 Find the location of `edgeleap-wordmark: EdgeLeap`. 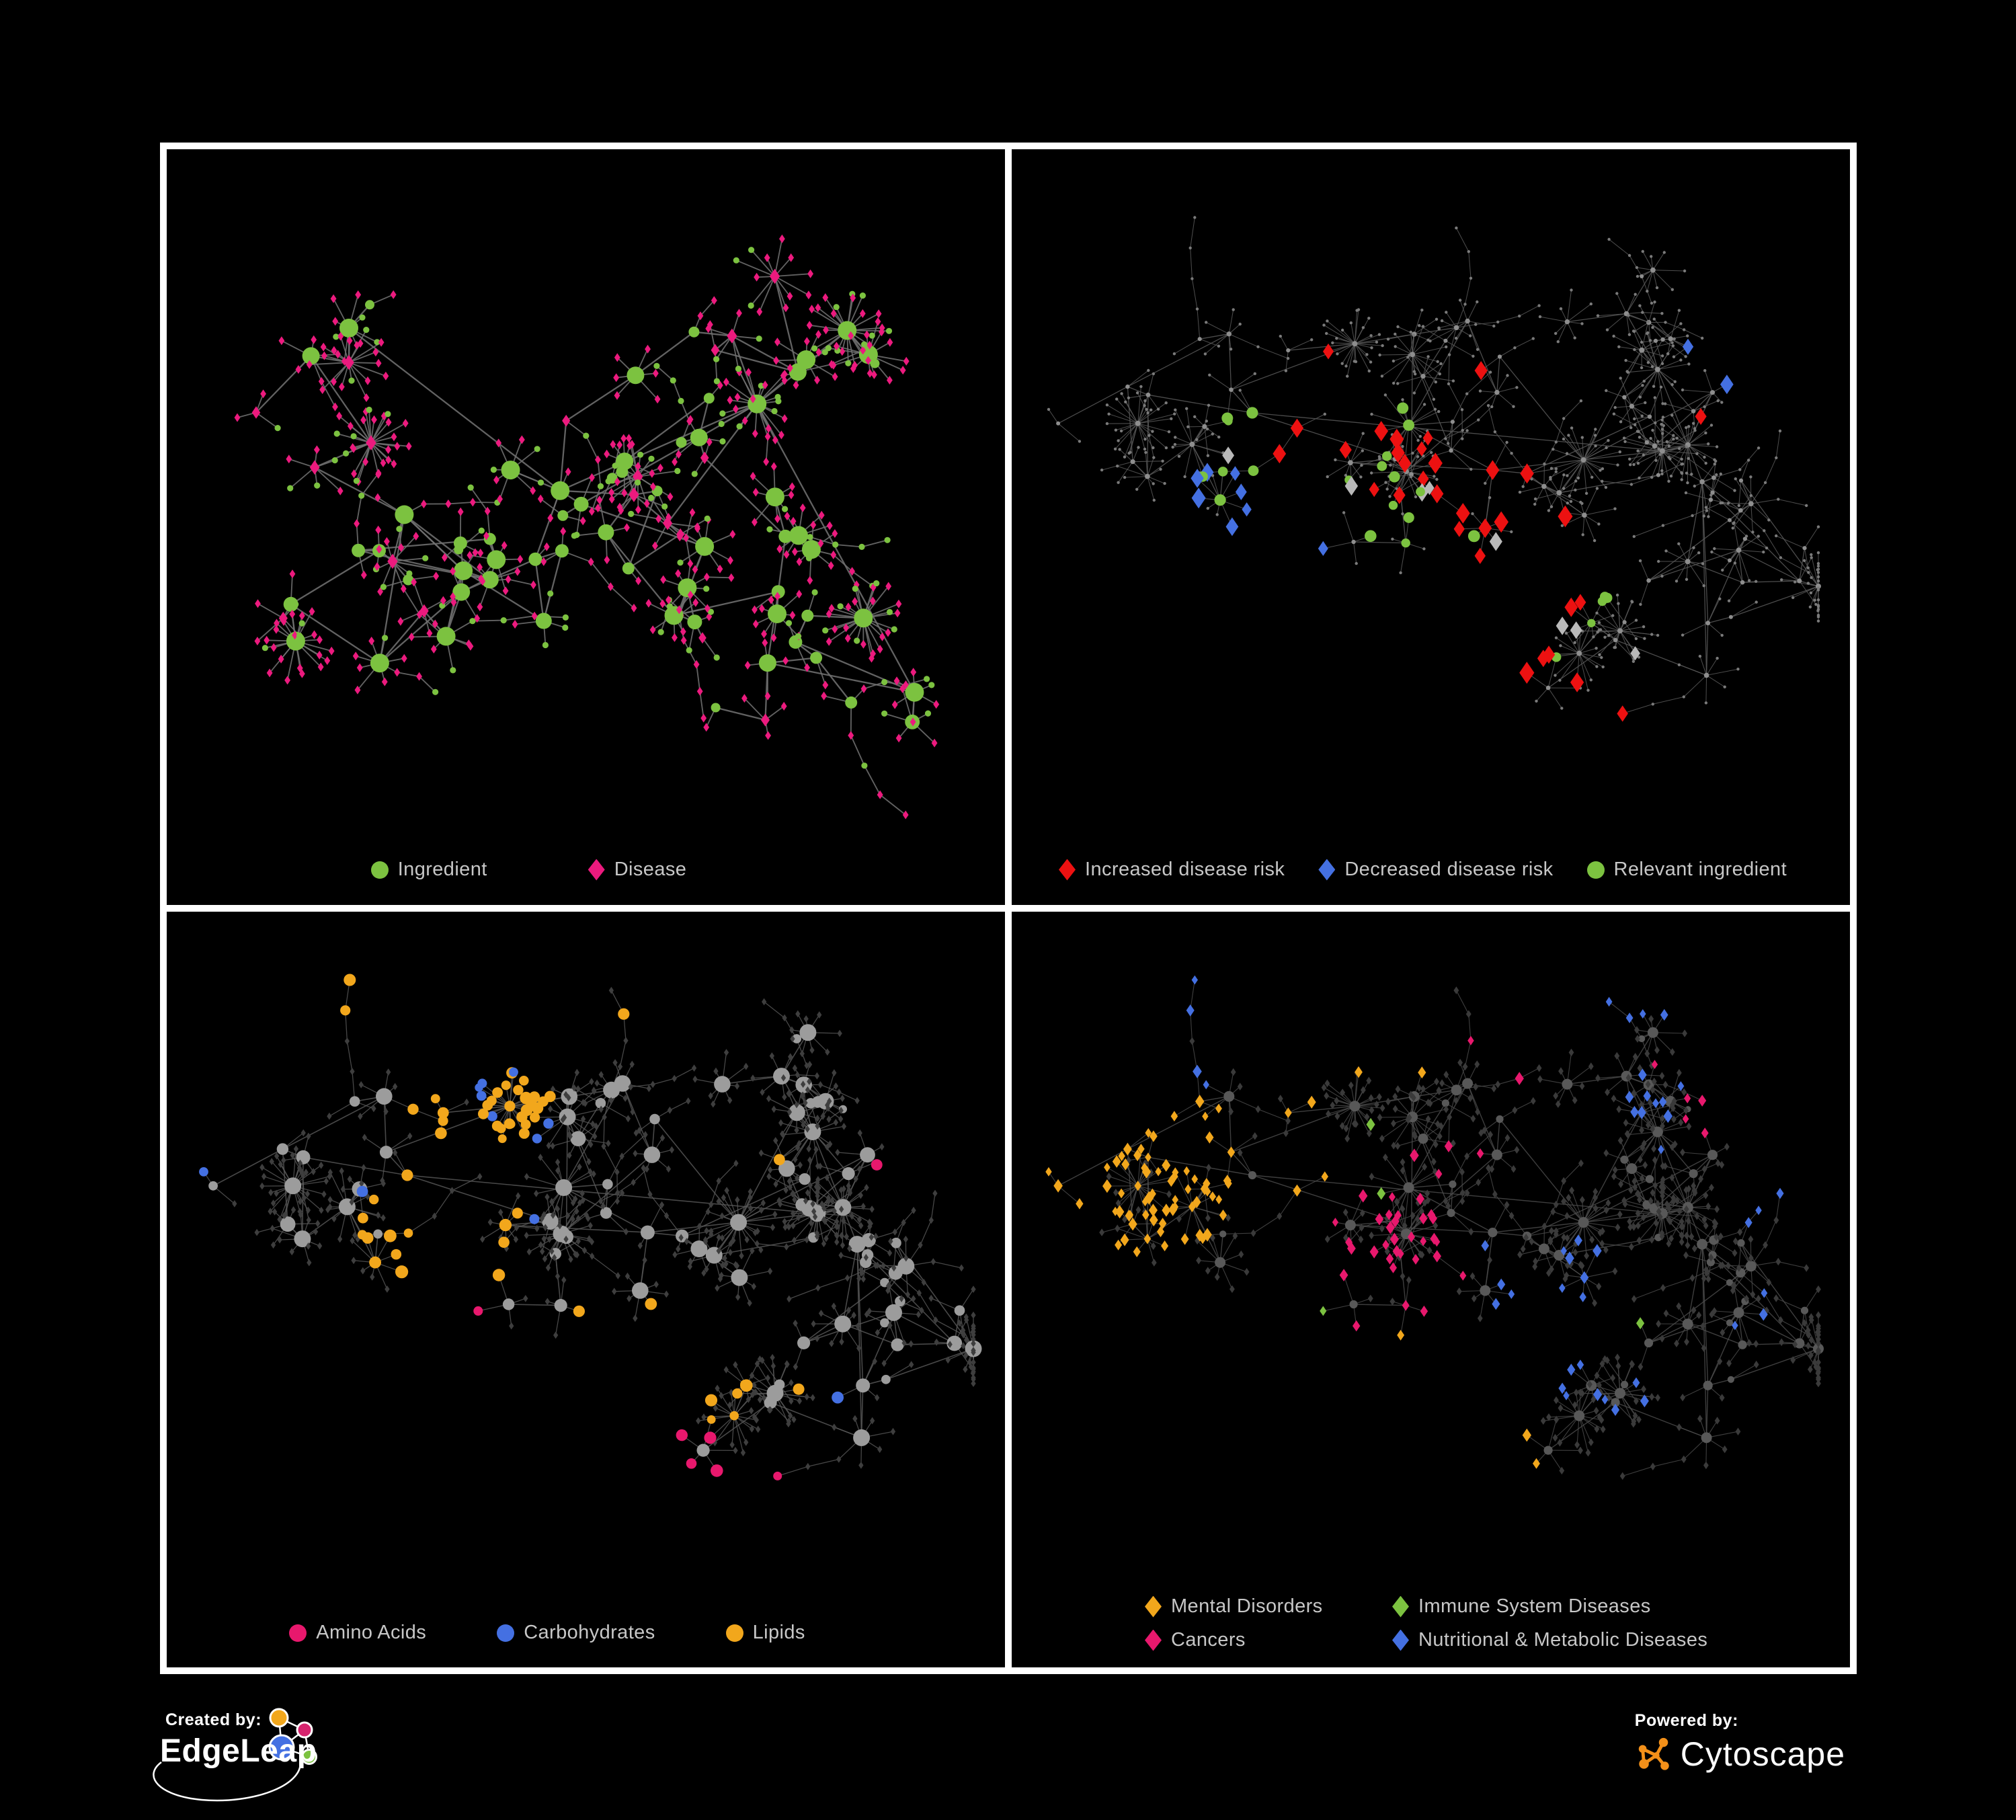

edgeleap-wordmark: EdgeLeap is located at coordinates (238, 1751).